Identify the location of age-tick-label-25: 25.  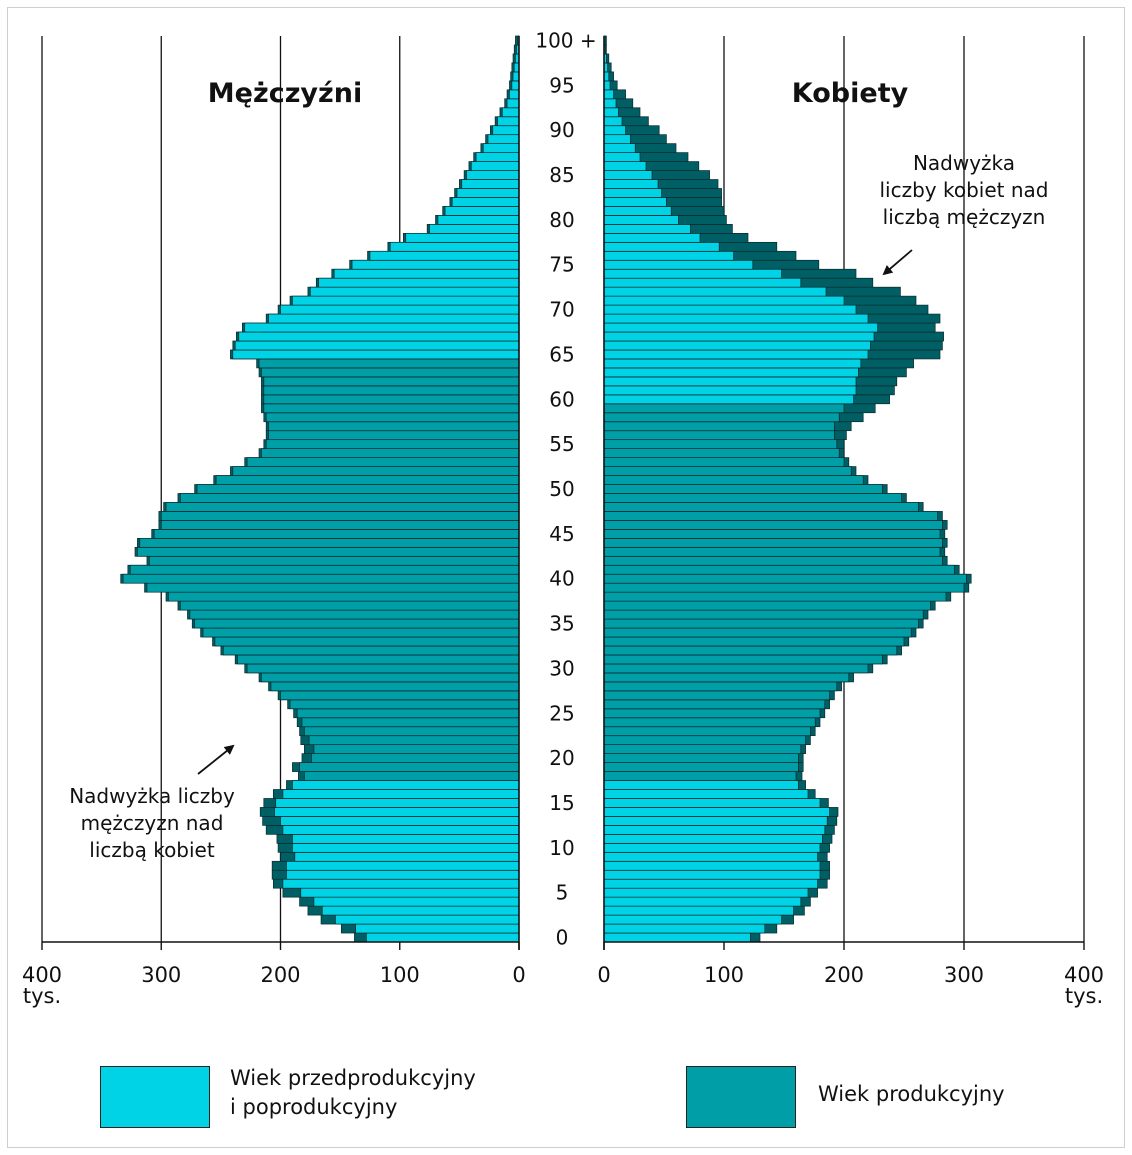
(561, 713).